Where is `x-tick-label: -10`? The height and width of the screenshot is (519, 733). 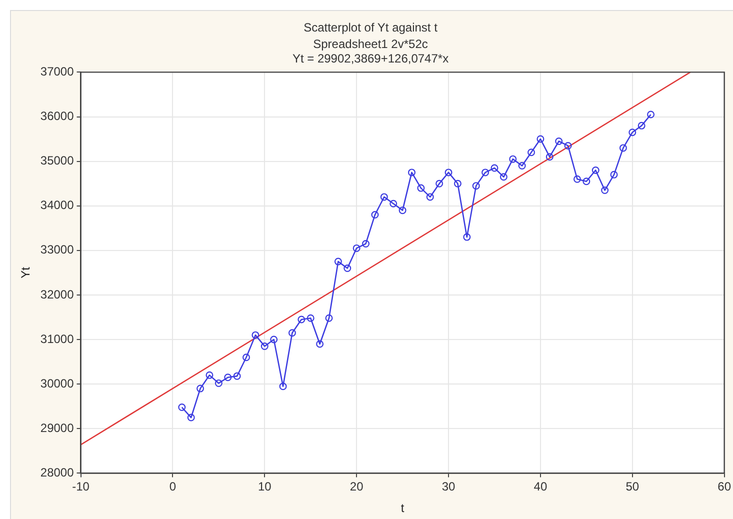 x-tick-label: -10 is located at coordinates (81, 487).